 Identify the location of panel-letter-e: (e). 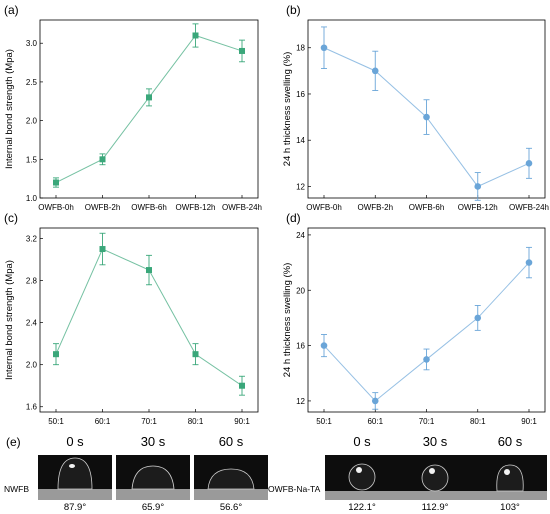
(13, 442).